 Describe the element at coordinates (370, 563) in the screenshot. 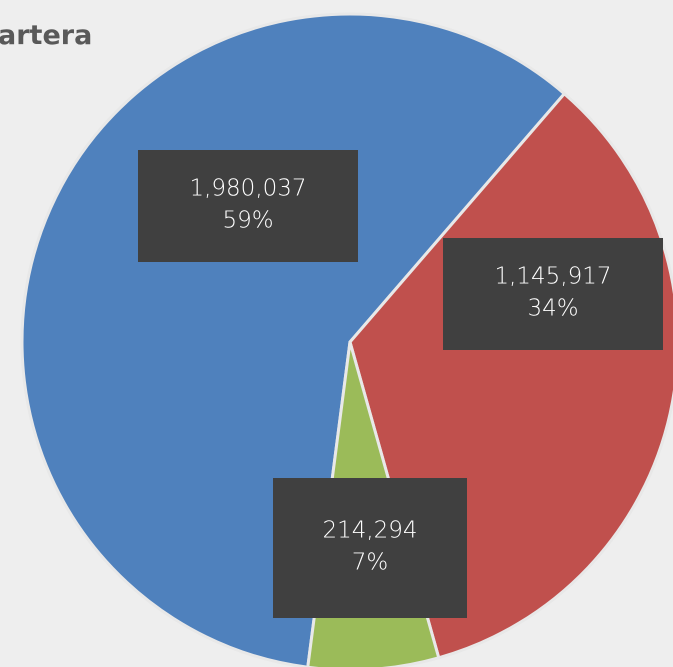

I see `percent-label: 7%` at that location.